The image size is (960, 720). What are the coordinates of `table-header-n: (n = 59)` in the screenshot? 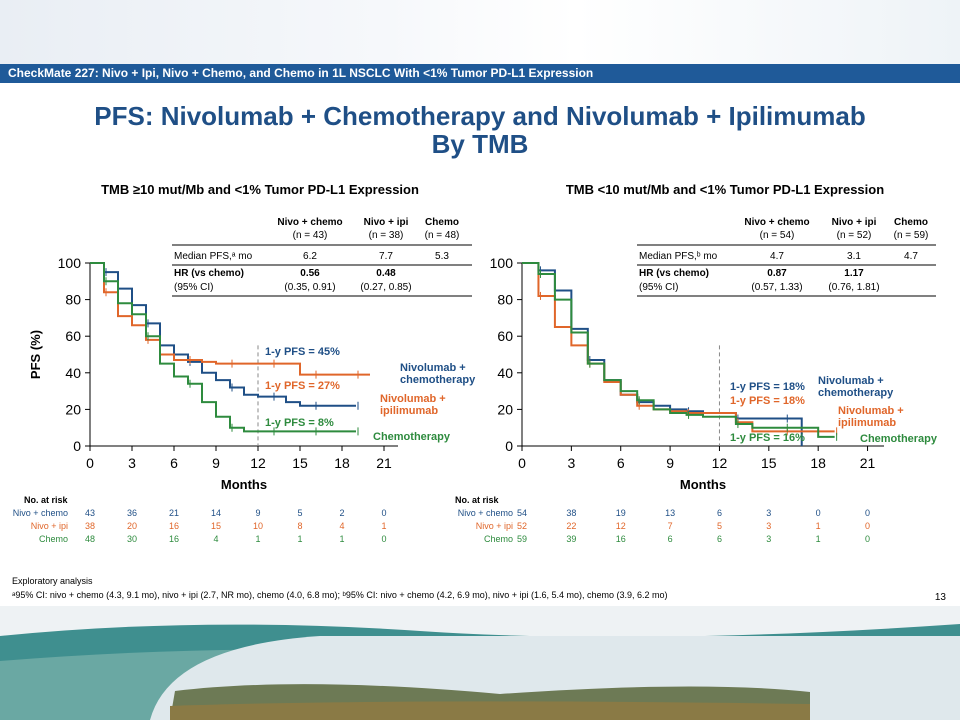 It's located at (911, 235).